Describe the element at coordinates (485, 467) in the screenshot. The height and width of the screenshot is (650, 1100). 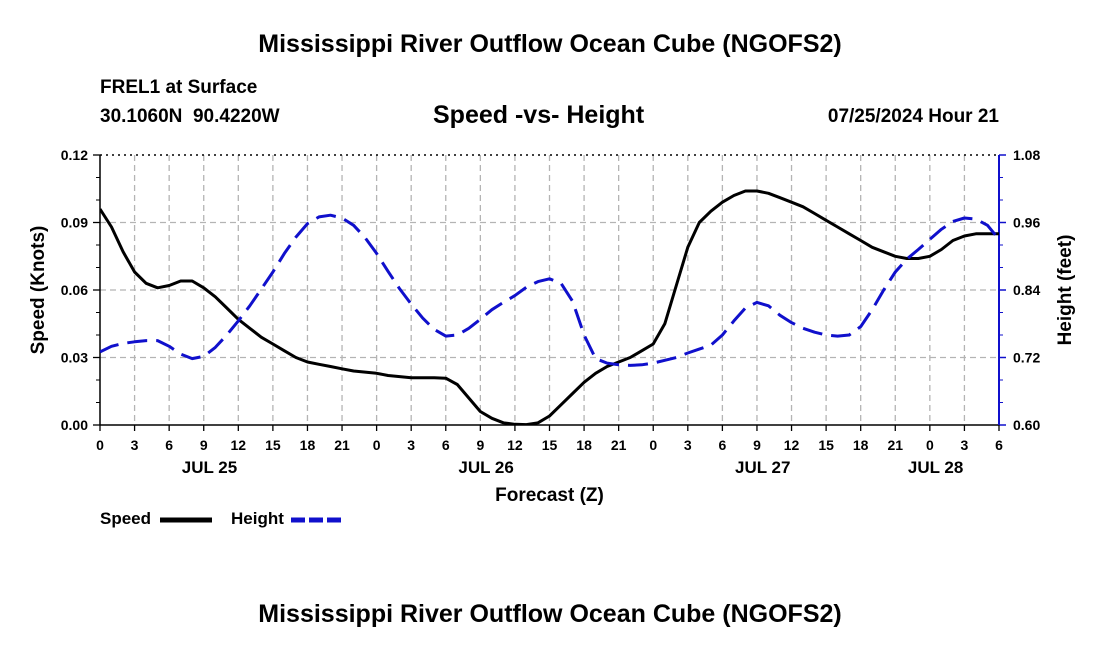
I see `x-date-label: JUL 26` at that location.